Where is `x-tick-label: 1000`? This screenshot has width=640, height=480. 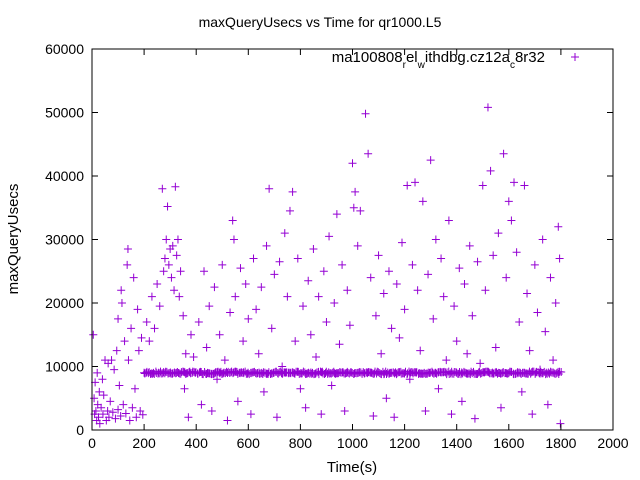
x-tick-label: 1000 is located at coordinates (352, 443).